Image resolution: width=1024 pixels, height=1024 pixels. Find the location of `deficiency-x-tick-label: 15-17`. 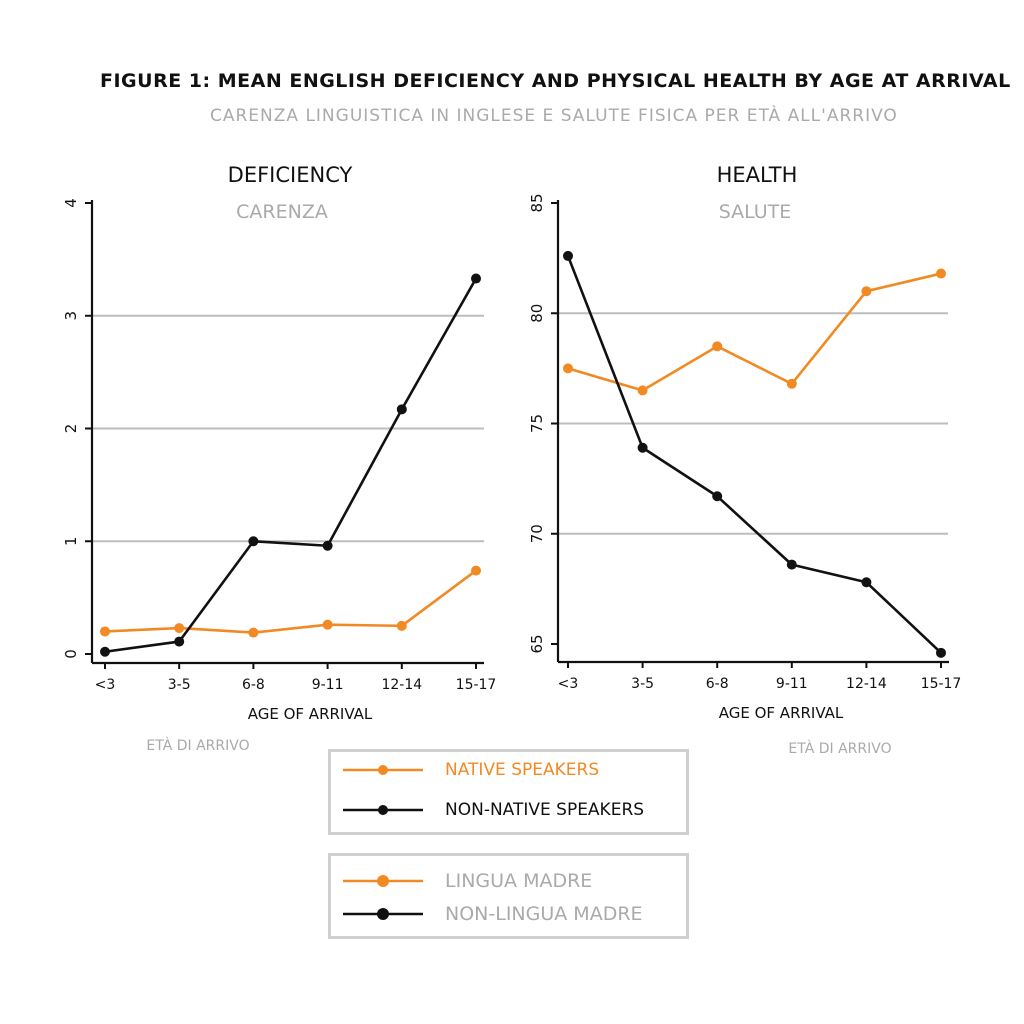

deficiency-x-tick-label: 15-17 is located at coordinates (476, 685).